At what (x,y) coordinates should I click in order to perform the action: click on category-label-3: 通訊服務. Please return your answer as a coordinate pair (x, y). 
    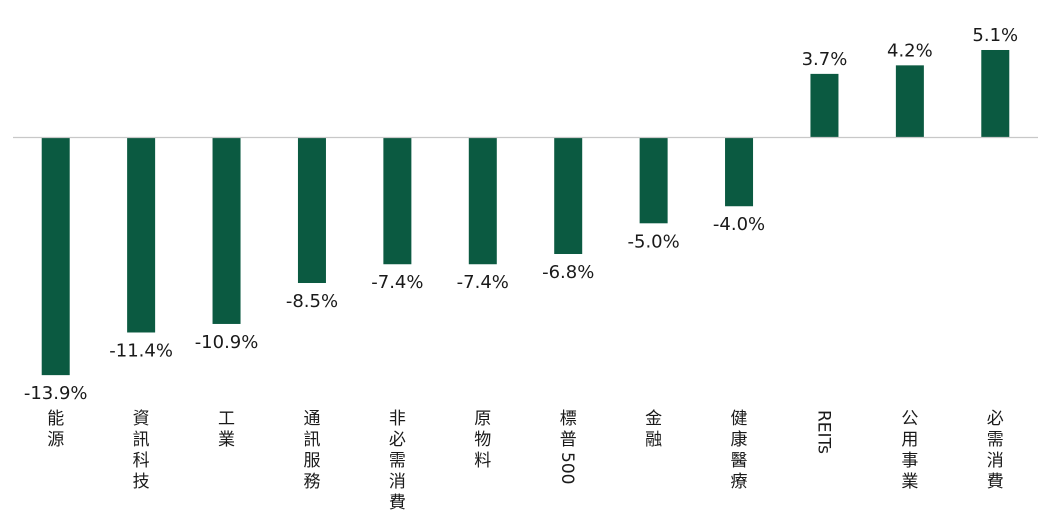
    Looking at the image, I should click on (311, 450).